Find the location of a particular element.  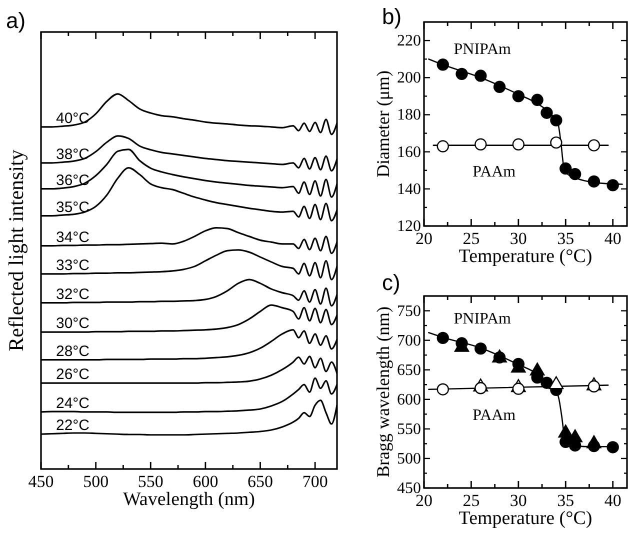

y-axis-title: Bragg wavelength (nm) is located at coordinates (383, 392).